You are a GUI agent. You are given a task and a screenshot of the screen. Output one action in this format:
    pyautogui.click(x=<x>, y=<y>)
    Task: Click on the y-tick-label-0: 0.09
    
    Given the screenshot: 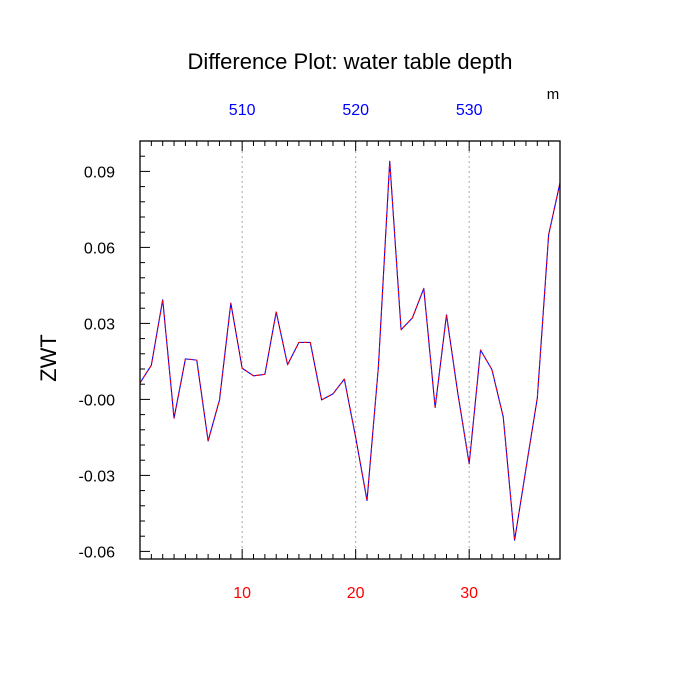 What is the action you would take?
    pyautogui.click(x=99, y=172)
    